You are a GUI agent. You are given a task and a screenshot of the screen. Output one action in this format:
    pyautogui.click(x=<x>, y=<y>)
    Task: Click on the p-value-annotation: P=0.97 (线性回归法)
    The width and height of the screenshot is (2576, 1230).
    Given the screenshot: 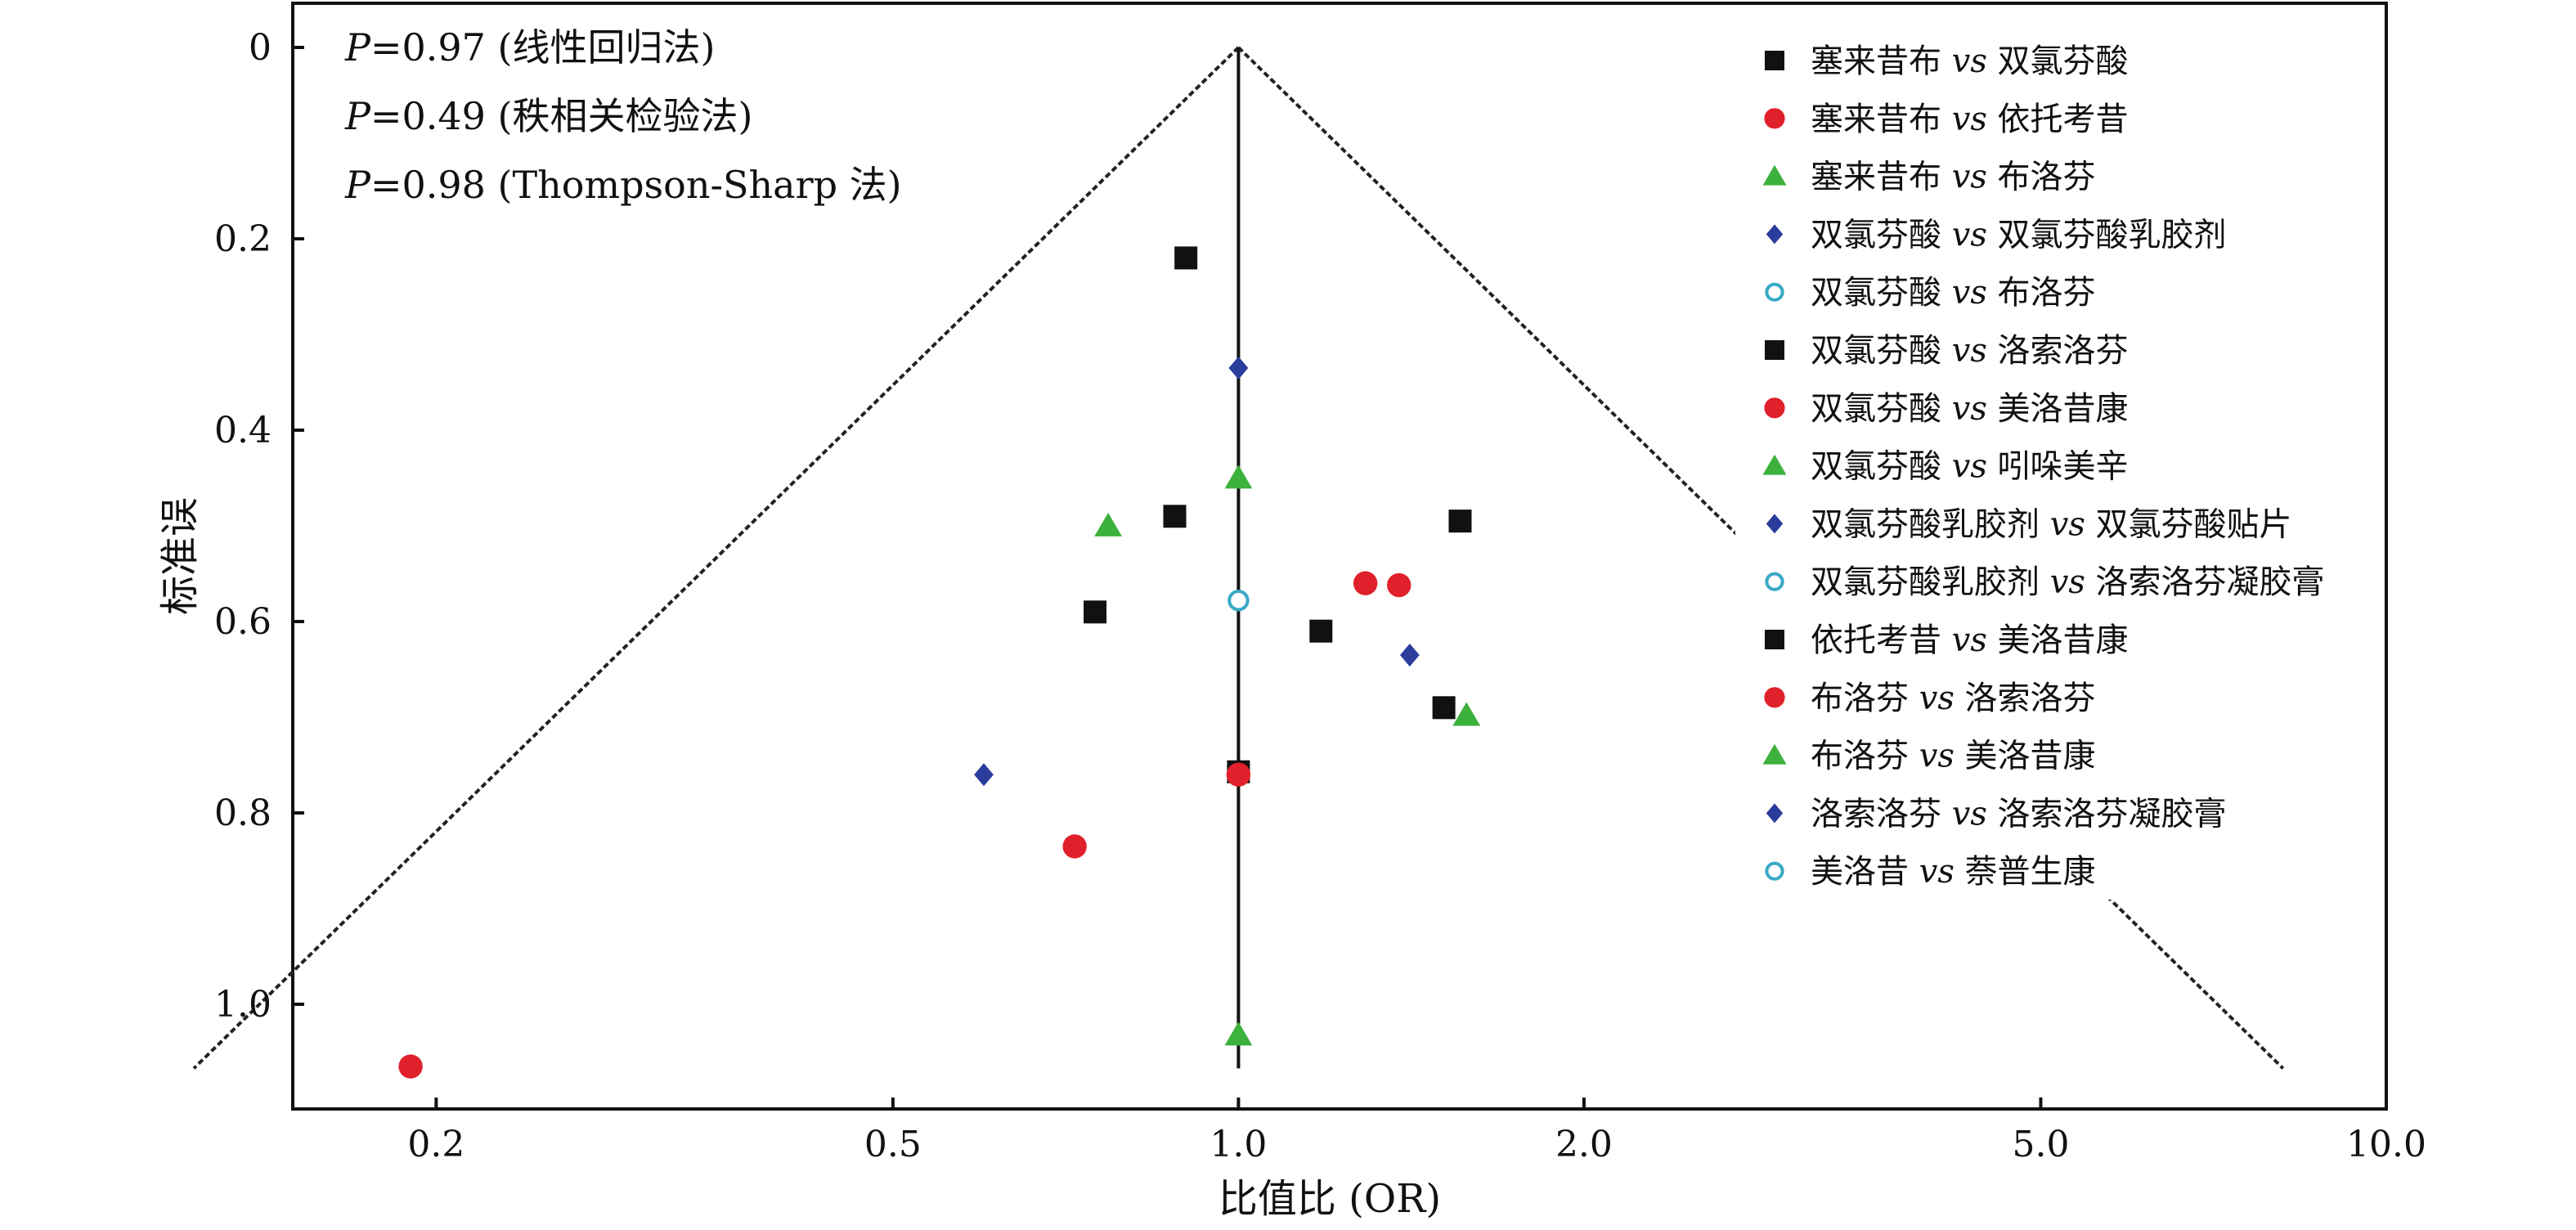 What is the action you would take?
    pyautogui.click(x=529, y=47)
    